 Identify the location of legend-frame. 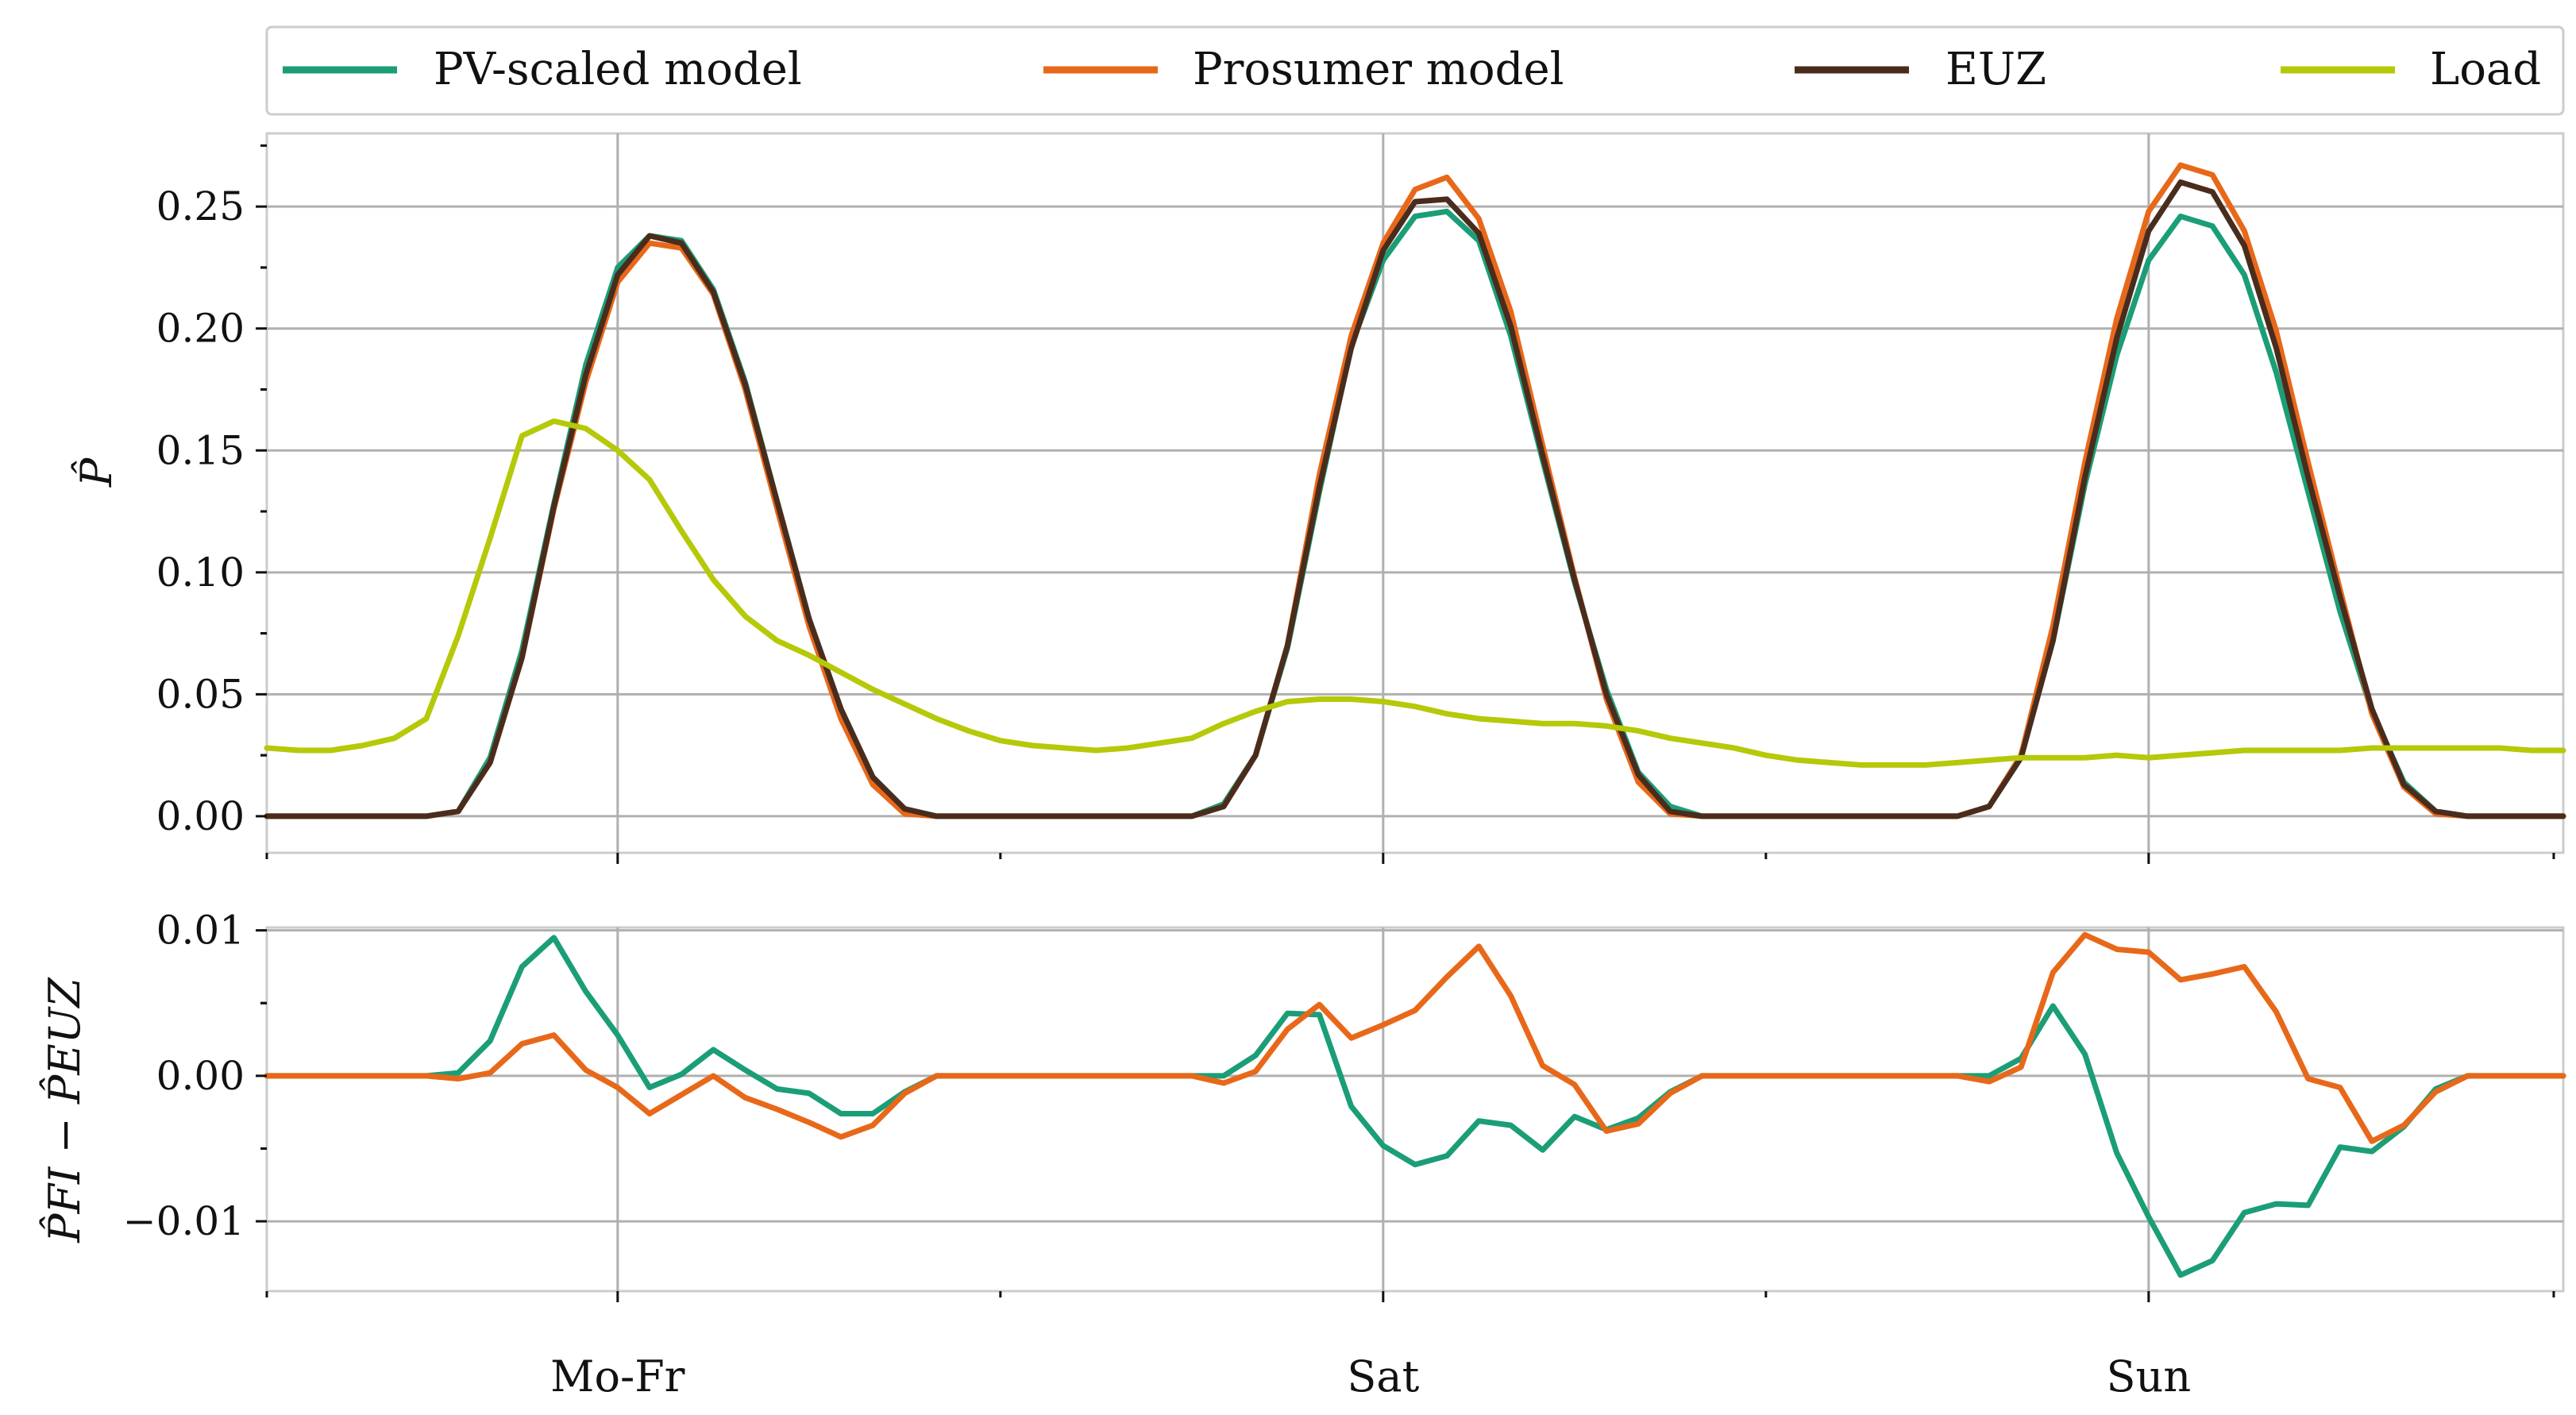
(1415, 70).